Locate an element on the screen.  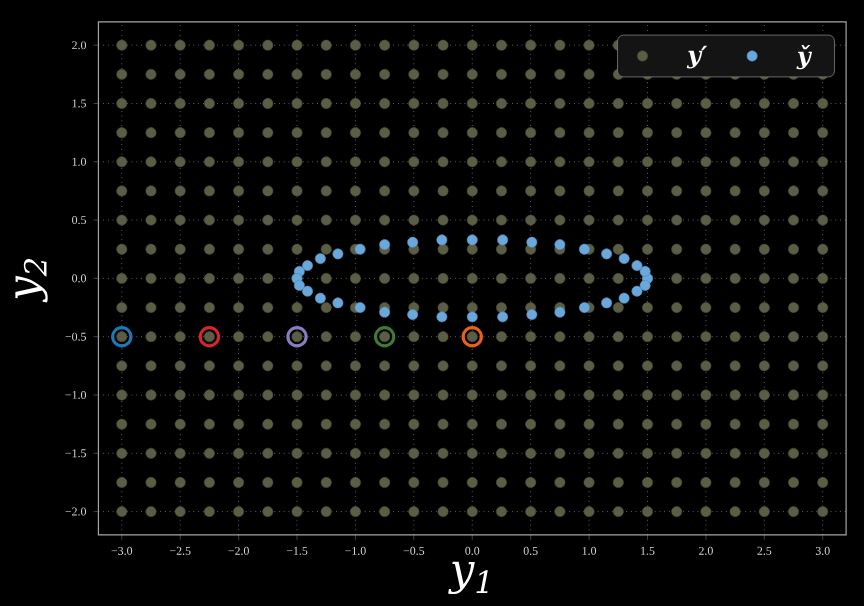
y-axis-title: y$_{2}$ is located at coordinates (31, 280).